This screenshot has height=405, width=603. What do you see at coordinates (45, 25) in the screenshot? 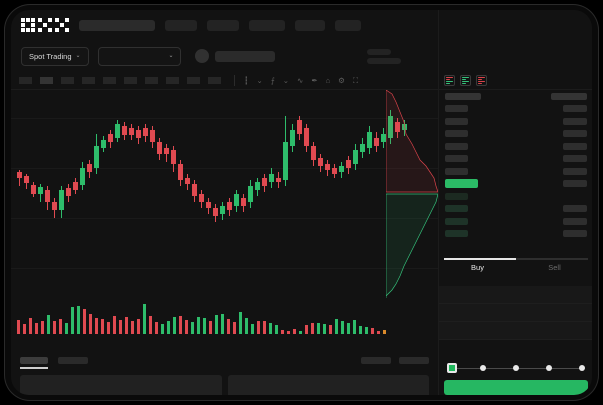
I see `okx-logo` at bounding box center [45, 25].